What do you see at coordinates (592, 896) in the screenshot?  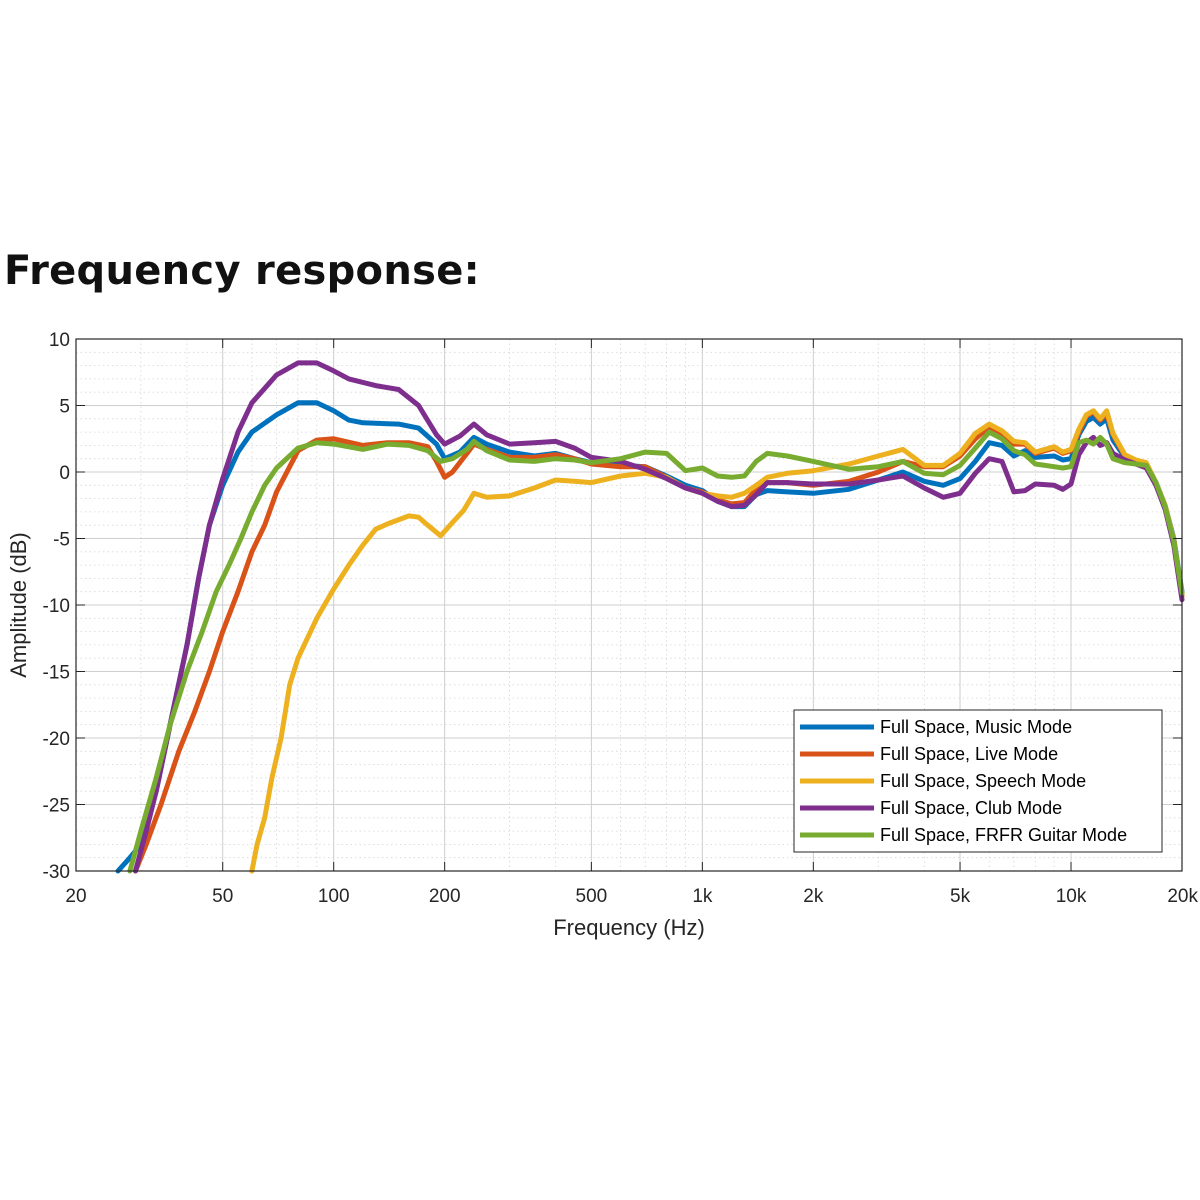 I see `x-tick-label: 500` at bounding box center [592, 896].